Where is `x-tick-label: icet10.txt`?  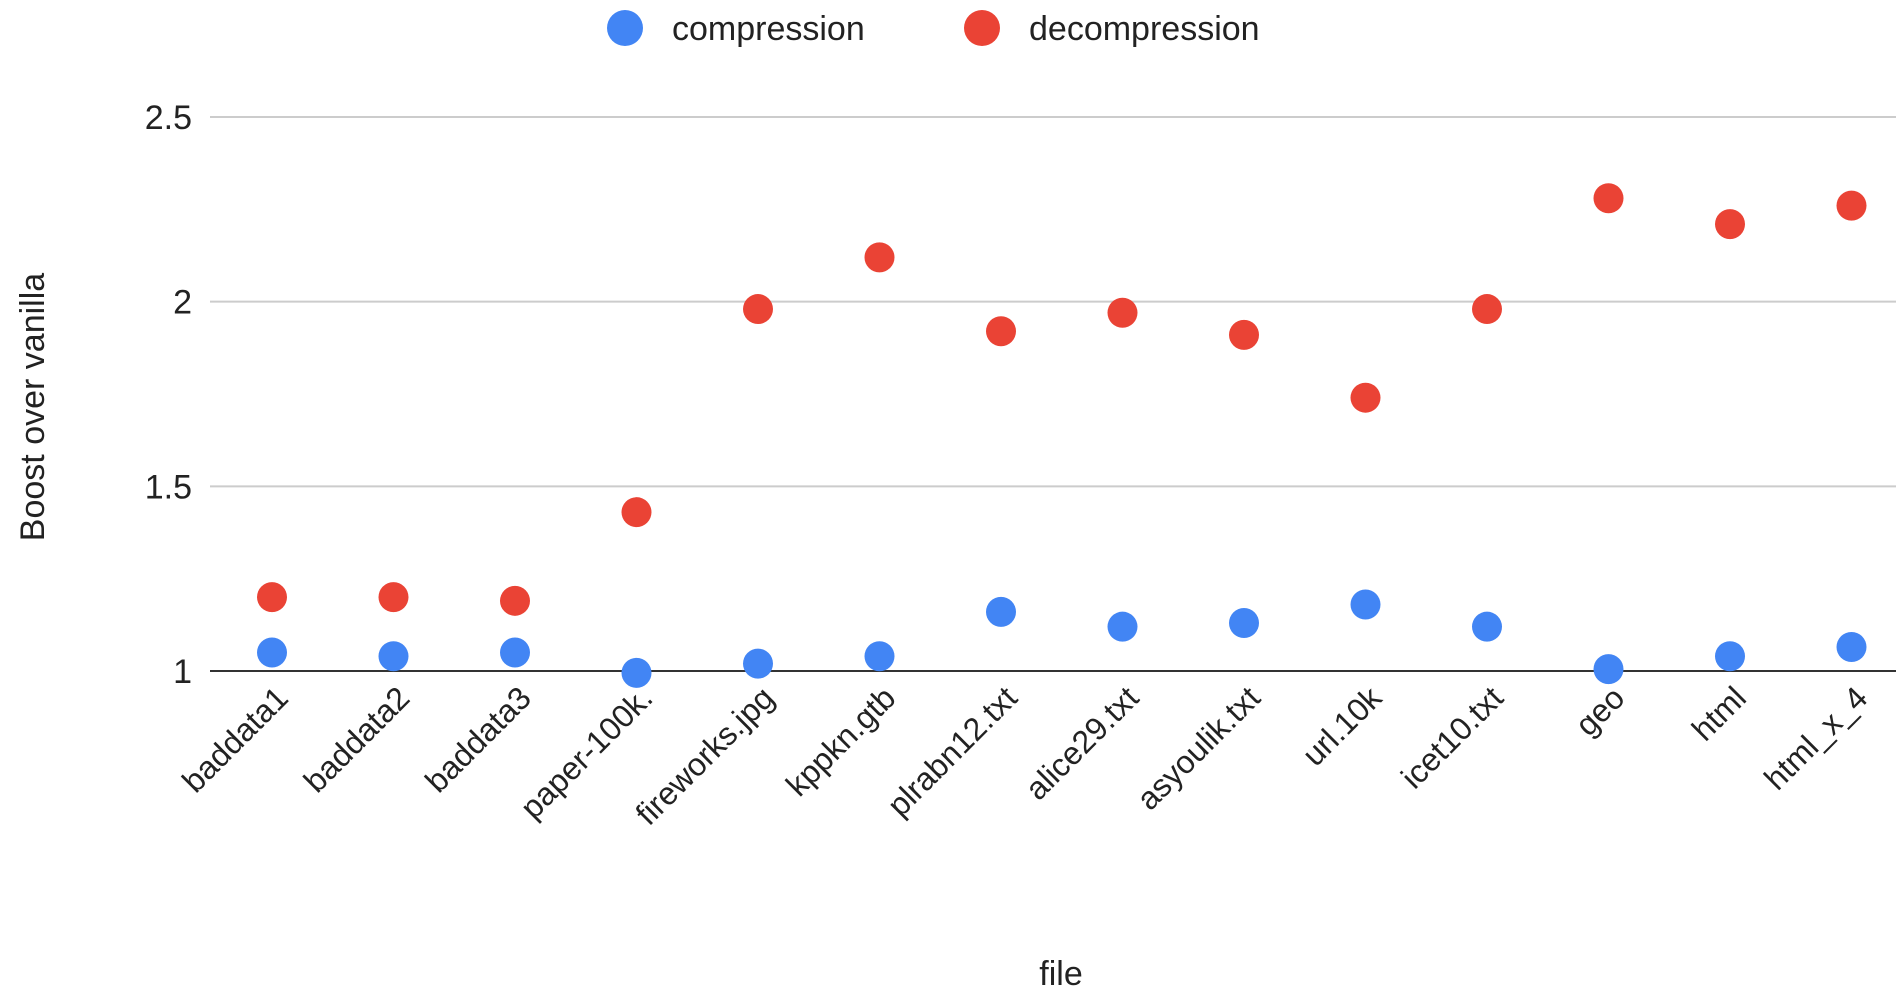 x-tick-label: icet10.txt is located at coordinates (1452, 737).